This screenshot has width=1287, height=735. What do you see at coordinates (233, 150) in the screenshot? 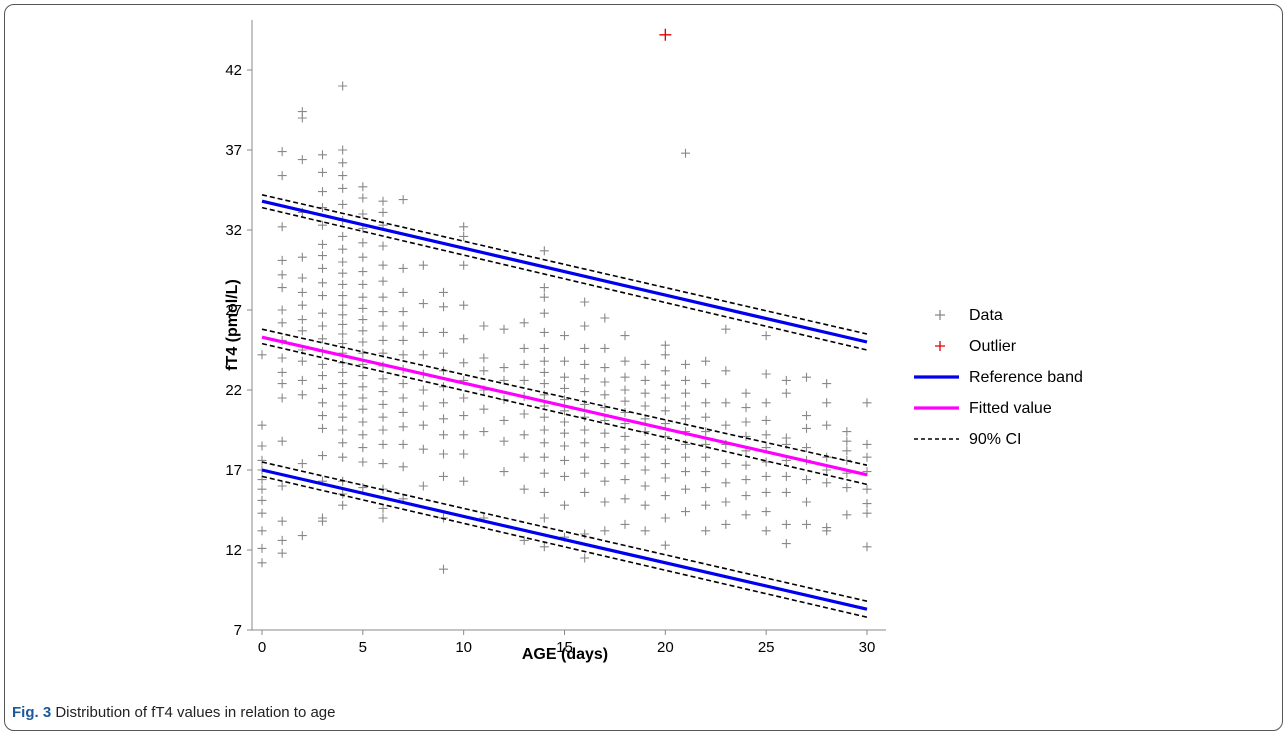
I see `y-tick-label: 37` at bounding box center [233, 150].